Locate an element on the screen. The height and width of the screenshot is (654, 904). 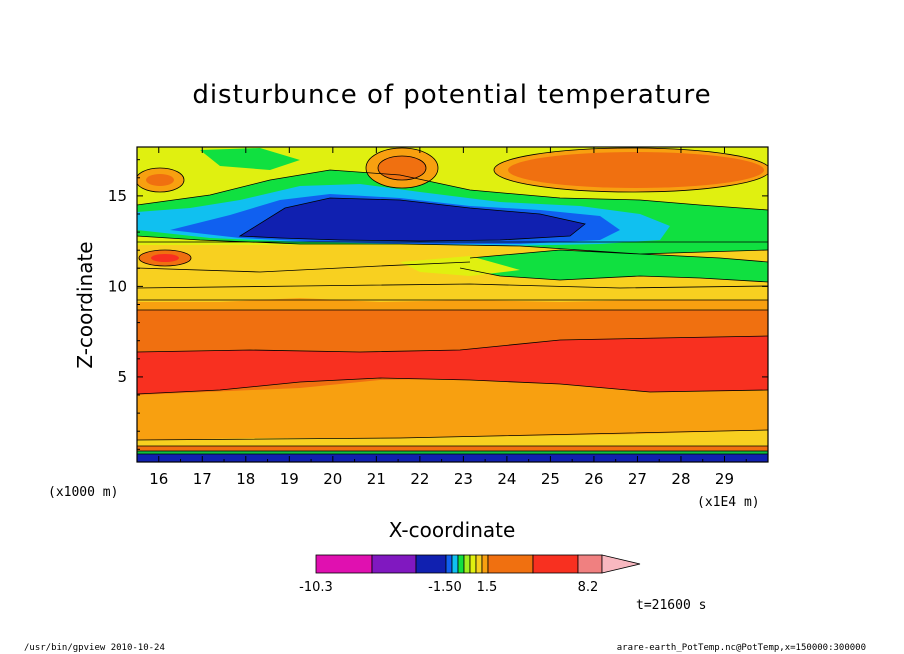
y-tick-label-15: 15 is located at coordinates (117, 196).